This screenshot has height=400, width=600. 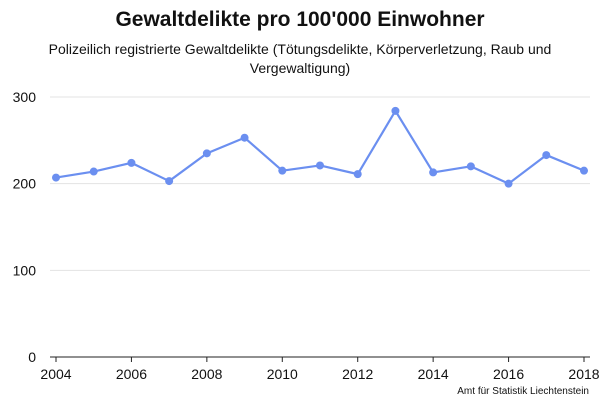 What do you see at coordinates (25, 184) in the screenshot?
I see `y-tick-label: 200` at bounding box center [25, 184].